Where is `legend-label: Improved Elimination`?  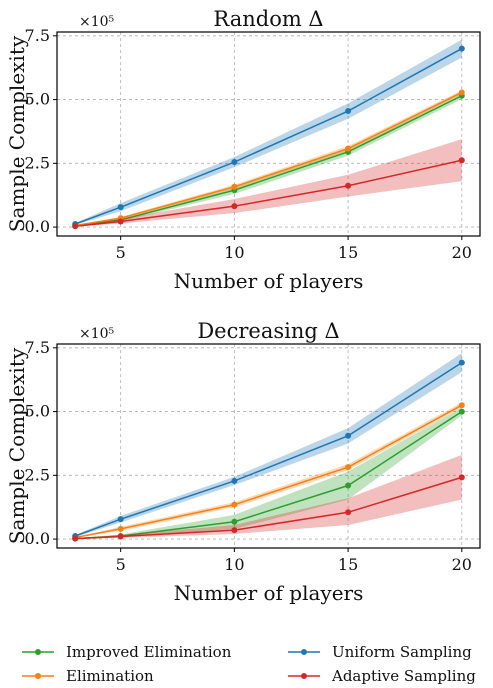 legend-label: Improved Elimination is located at coordinates (149, 652).